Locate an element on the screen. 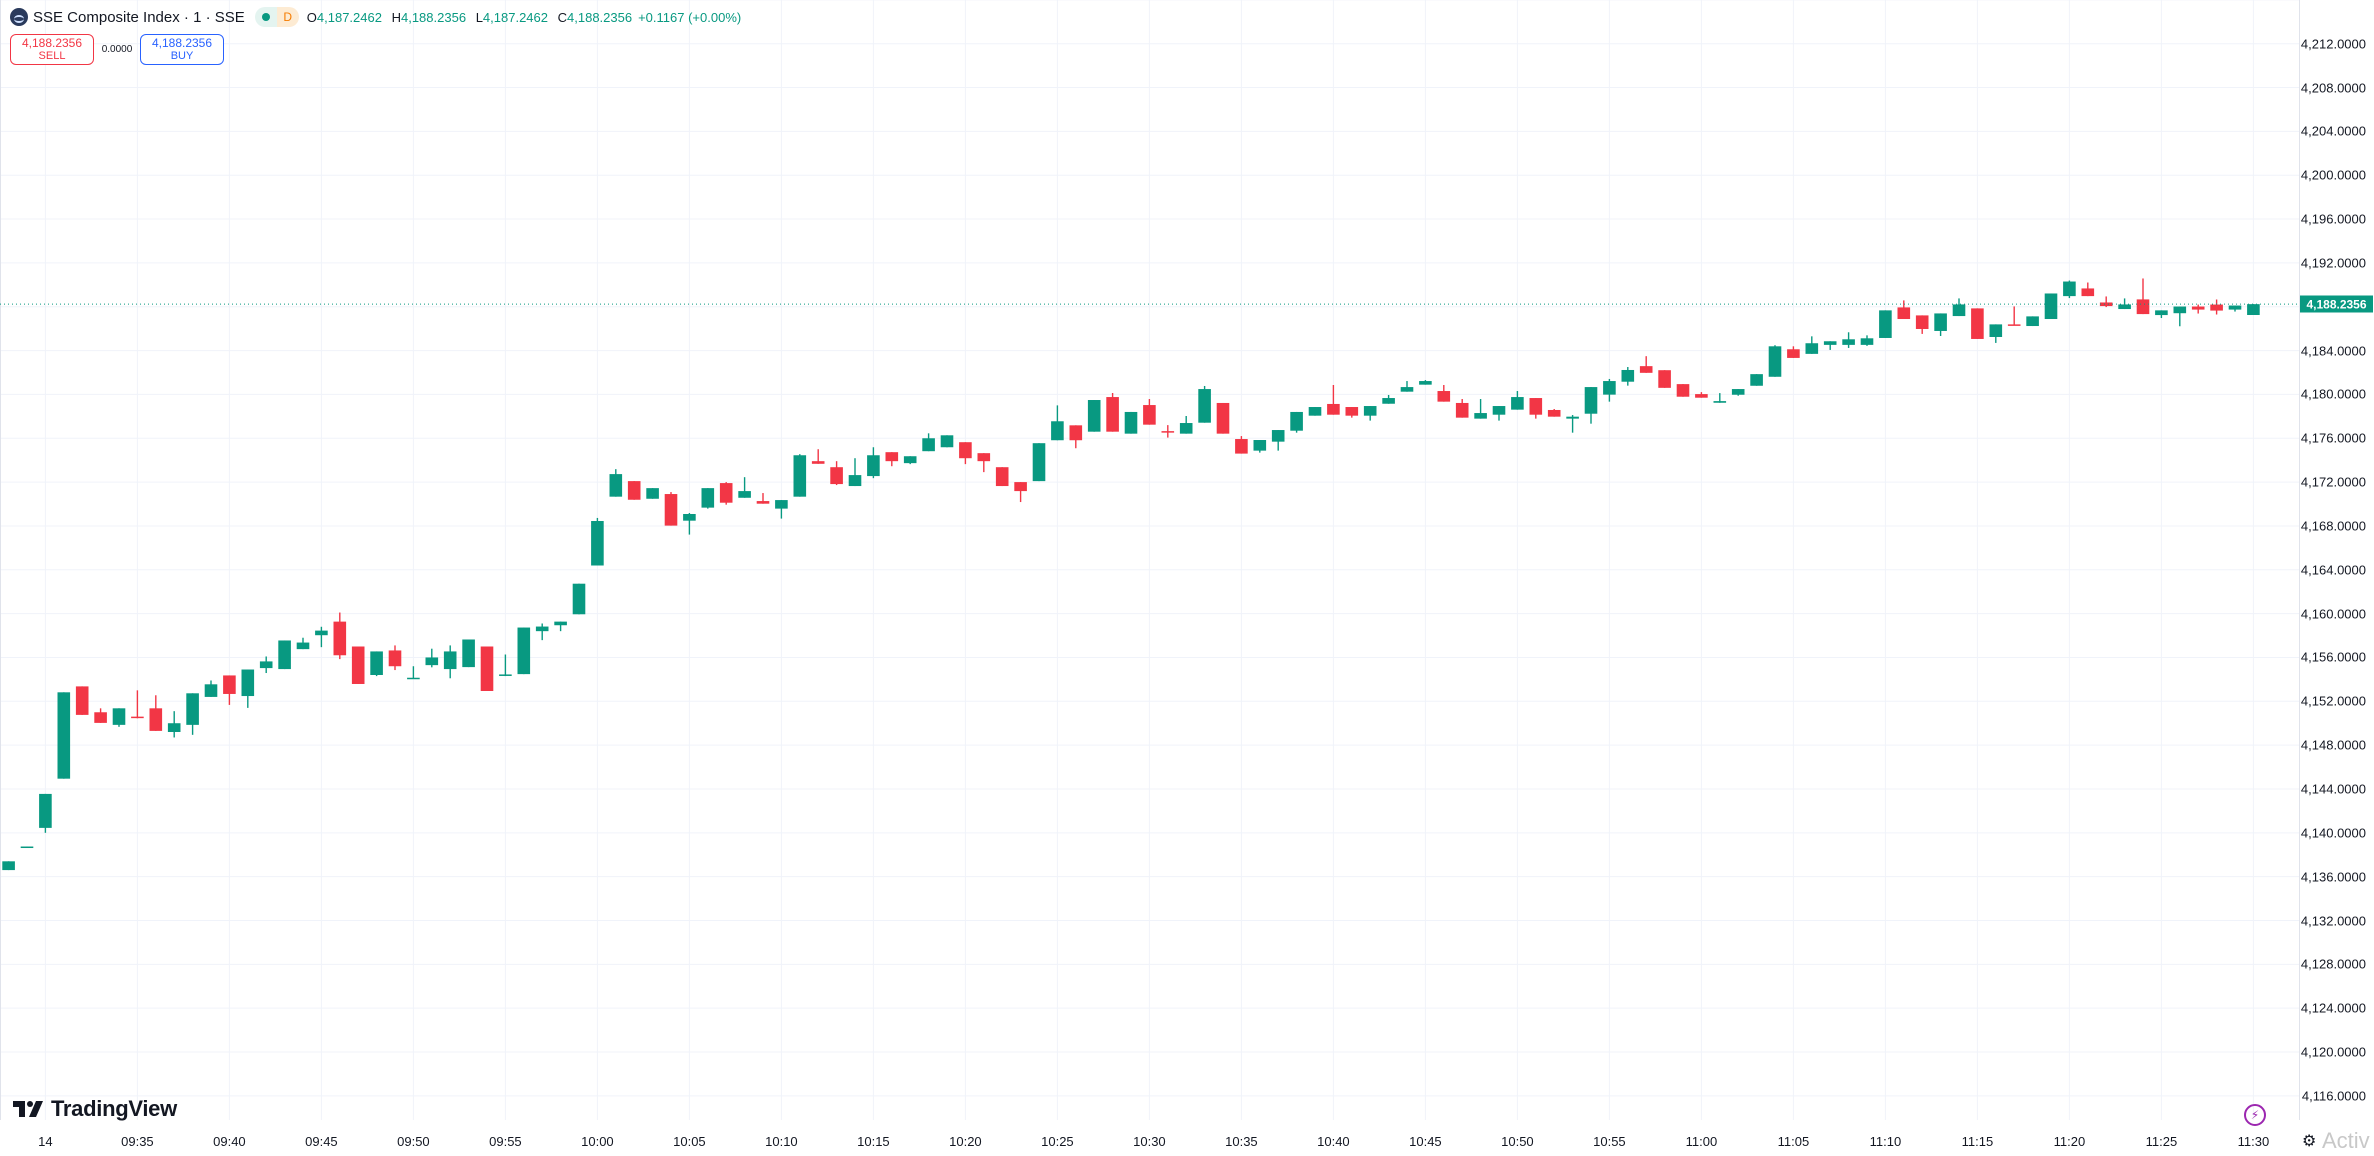 Image resolution: width=2374 pixels, height=1156 pixels. time-tick-label: 09:40 is located at coordinates (229, 1141).